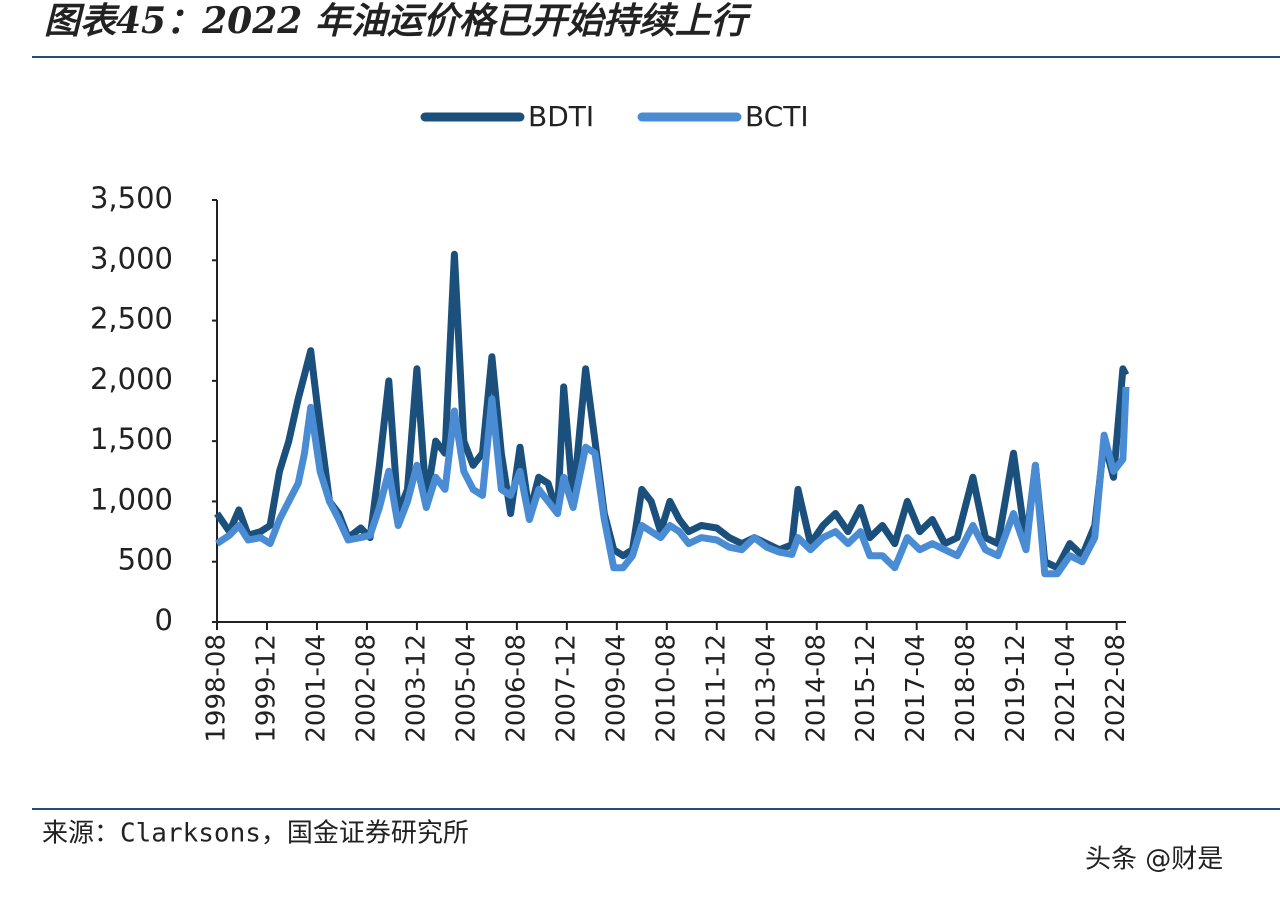  What do you see at coordinates (255, 834) in the screenshot?
I see `source: 来源：Clarksons，国金证券研究所` at bounding box center [255, 834].